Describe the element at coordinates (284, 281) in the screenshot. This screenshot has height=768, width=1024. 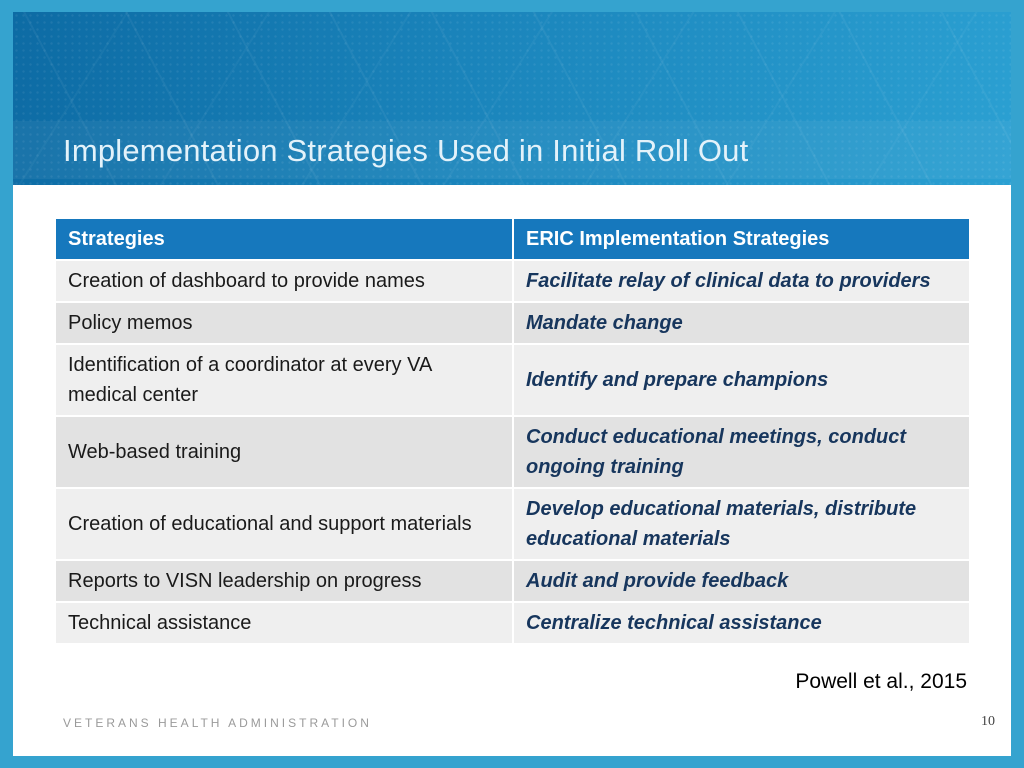
I see `cell-strategy: Creation of dashboard to provide names` at that location.